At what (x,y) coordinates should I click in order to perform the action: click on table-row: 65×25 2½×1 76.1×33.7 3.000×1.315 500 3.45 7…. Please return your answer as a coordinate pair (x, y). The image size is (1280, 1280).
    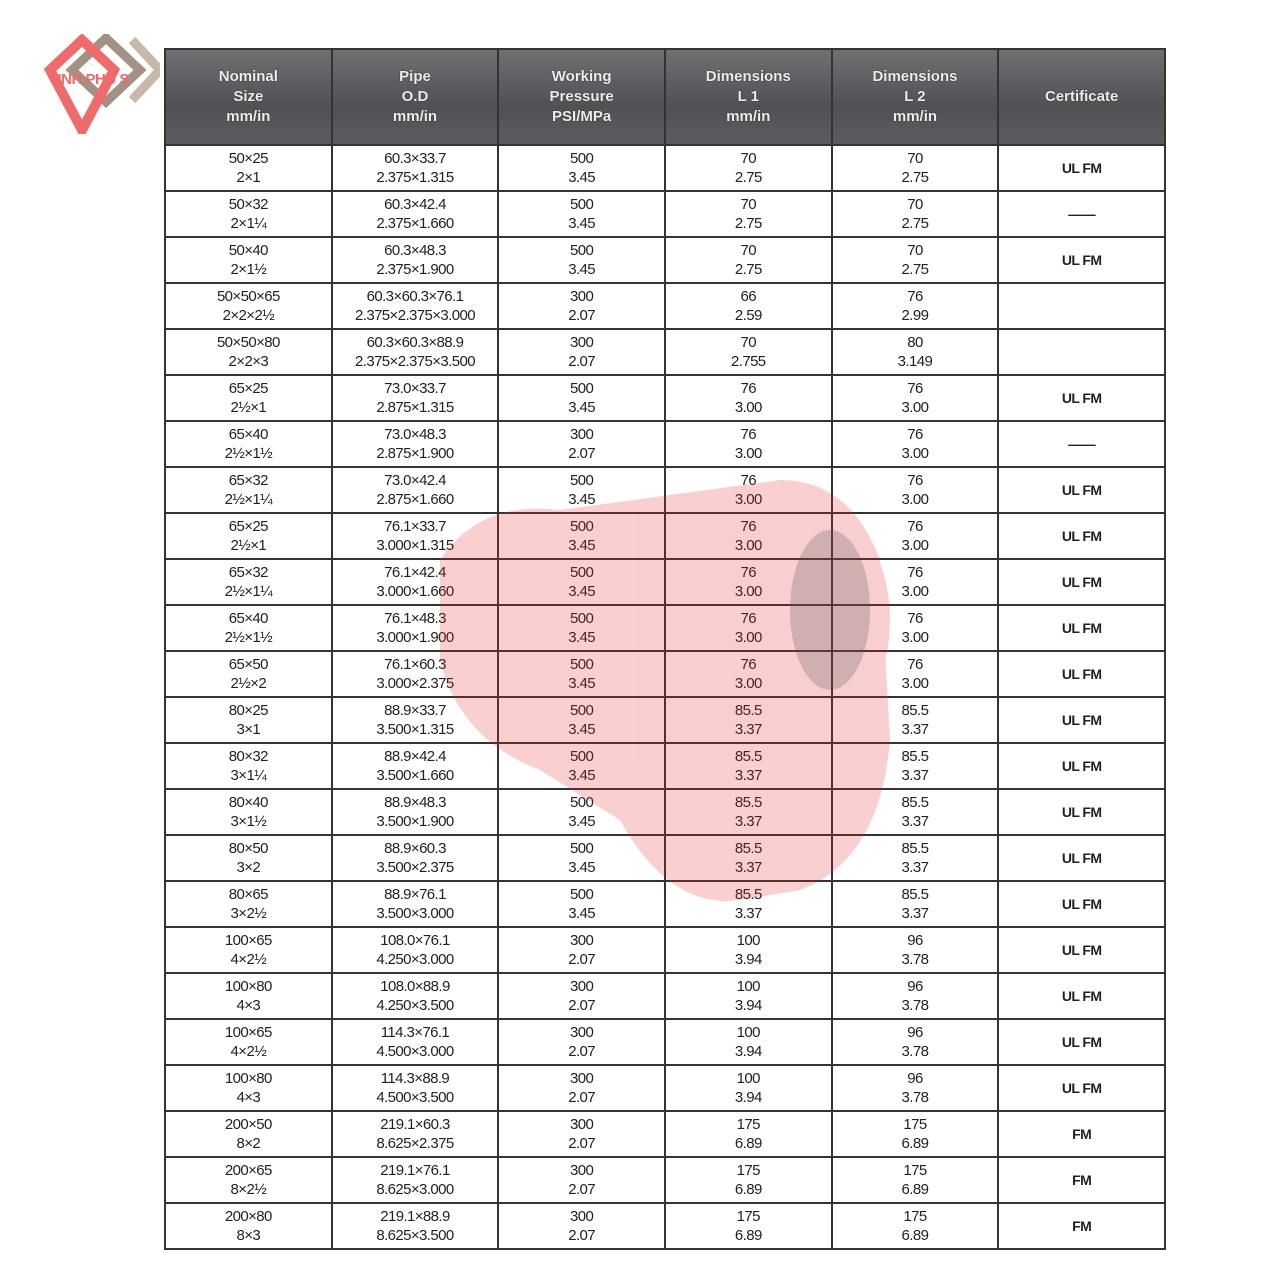
    Looking at the image, I should click on (665, 536).